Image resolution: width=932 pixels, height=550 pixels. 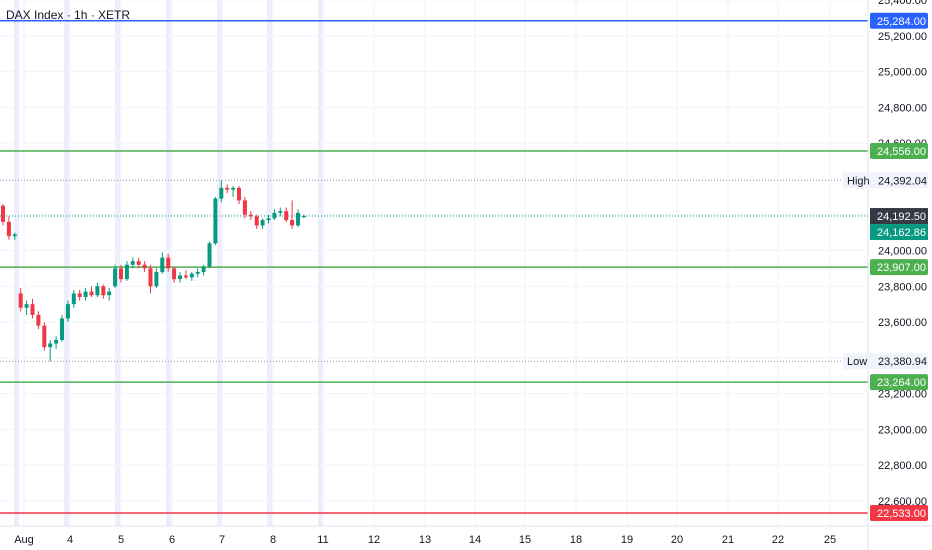 I want to click on candles-layer, so click(x=153, y=271).